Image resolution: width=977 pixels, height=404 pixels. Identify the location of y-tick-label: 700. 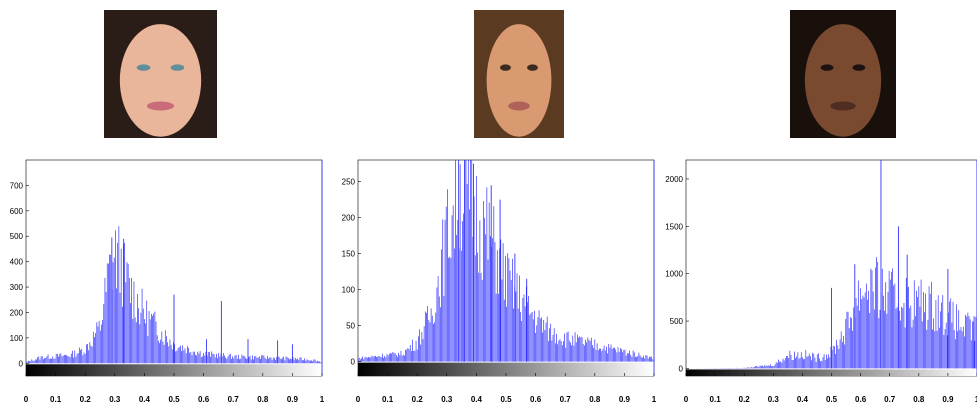
(17, 185).